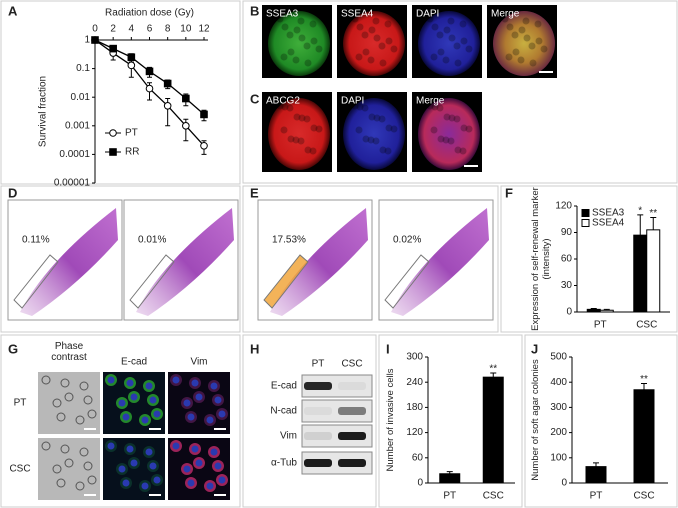 The width and height of the screenshot is (678, 508). Describe the element at coordinates (390, 420) in the screenshot. I see `y-axis-label-text: Number of invasive cells` at that location.